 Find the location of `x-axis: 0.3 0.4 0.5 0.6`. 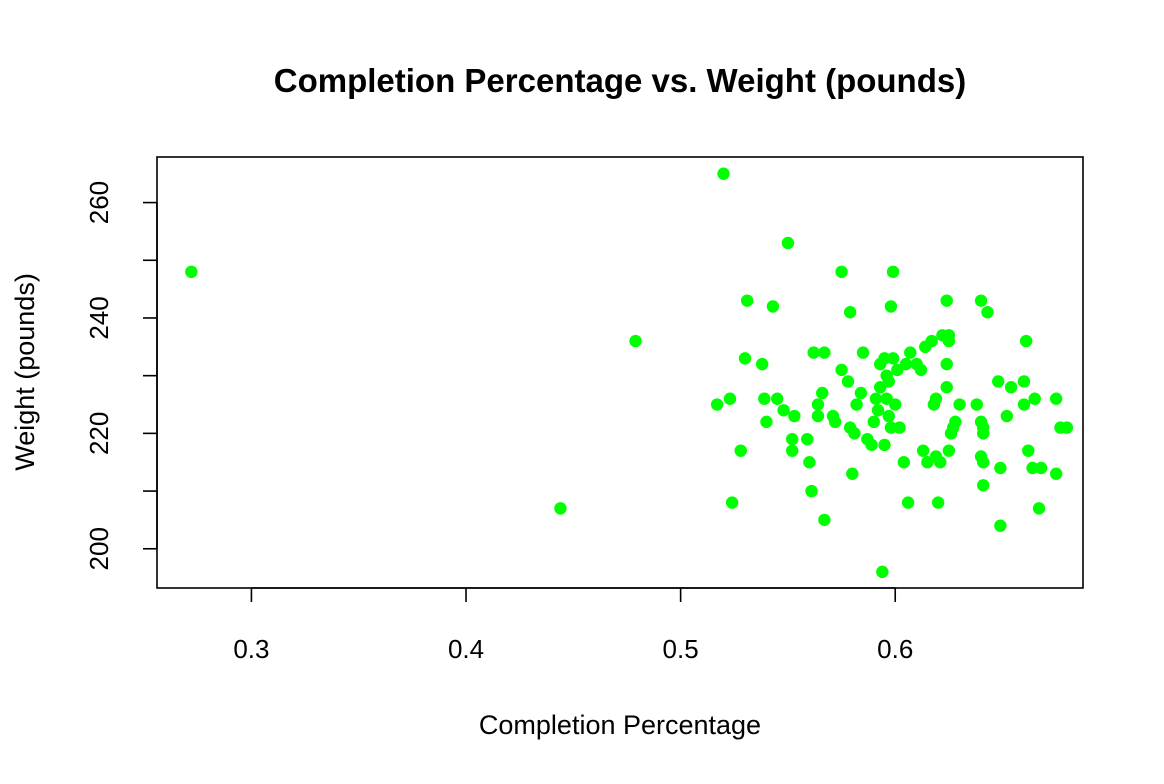

x-axis: 0.3 0.4 0.5 0.6 is located at coordinates (573, 625).